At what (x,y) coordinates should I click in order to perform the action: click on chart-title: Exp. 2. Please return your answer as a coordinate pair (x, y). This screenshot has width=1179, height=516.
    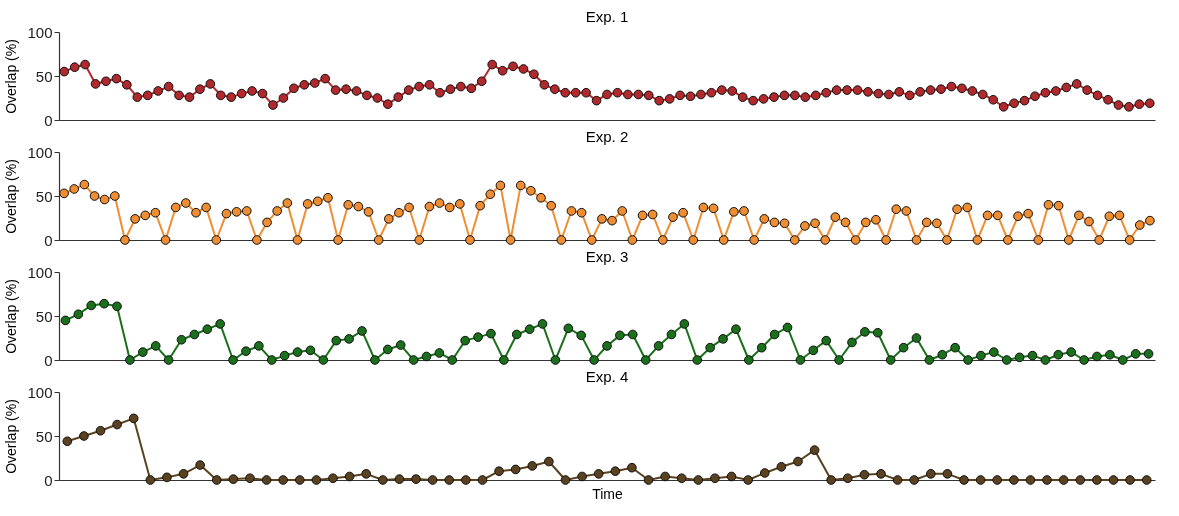
    Looking at the image, I should click on (607, 136).